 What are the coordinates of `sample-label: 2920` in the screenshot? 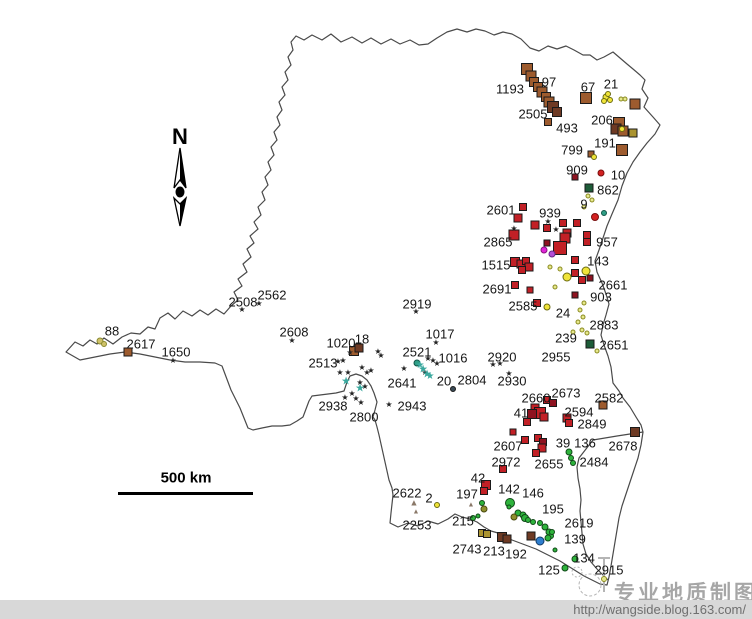 It's located at (502, 357).